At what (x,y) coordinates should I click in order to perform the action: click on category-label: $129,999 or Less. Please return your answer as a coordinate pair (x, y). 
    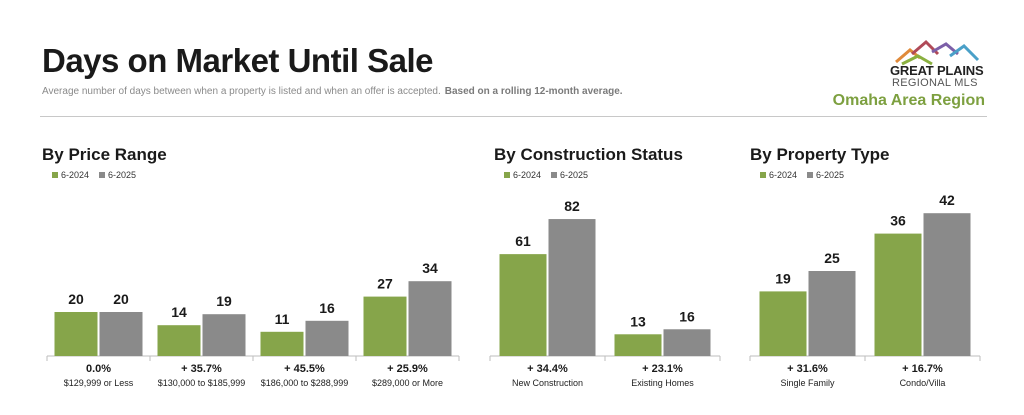
    Looking at the image, I should click on (99, 383).